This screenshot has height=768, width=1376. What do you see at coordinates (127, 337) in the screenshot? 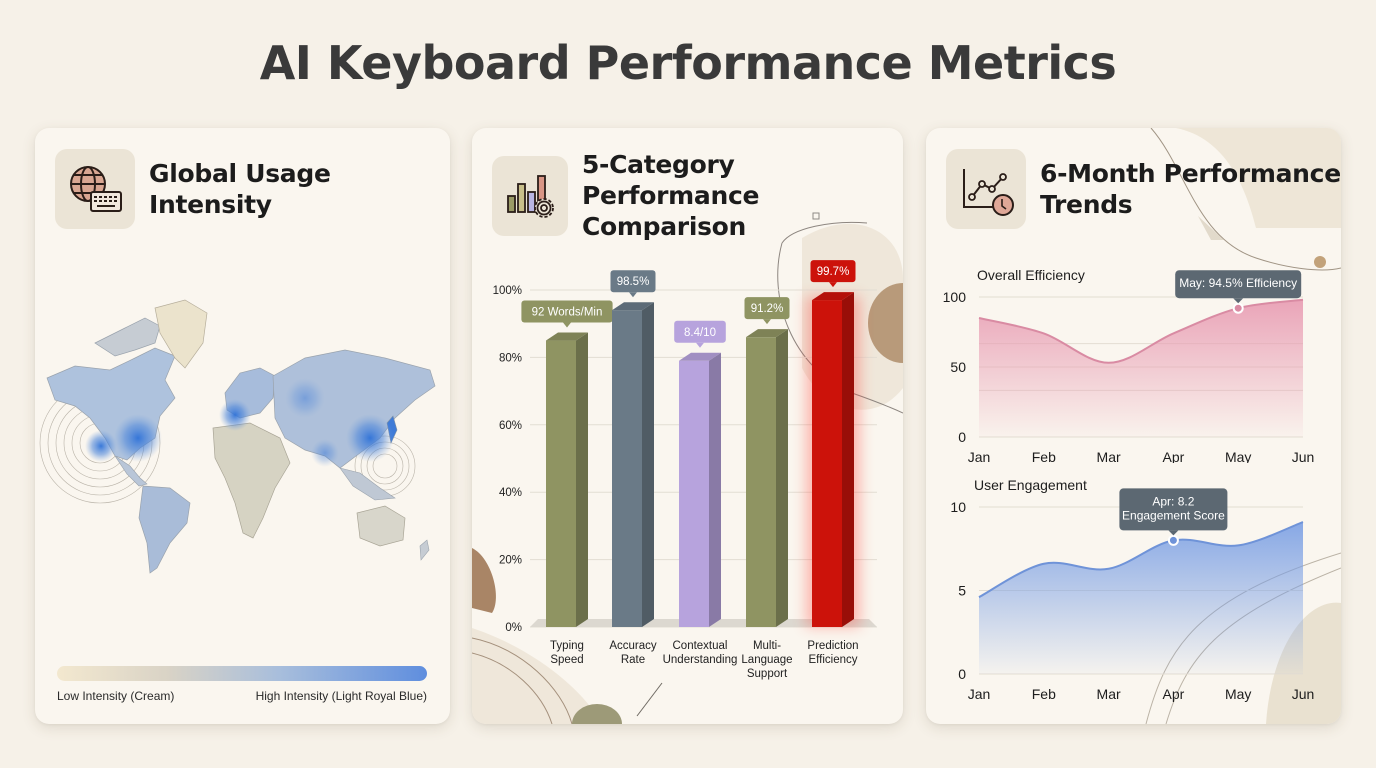
I see `canada-arctic` at bounding box center [127, 337].